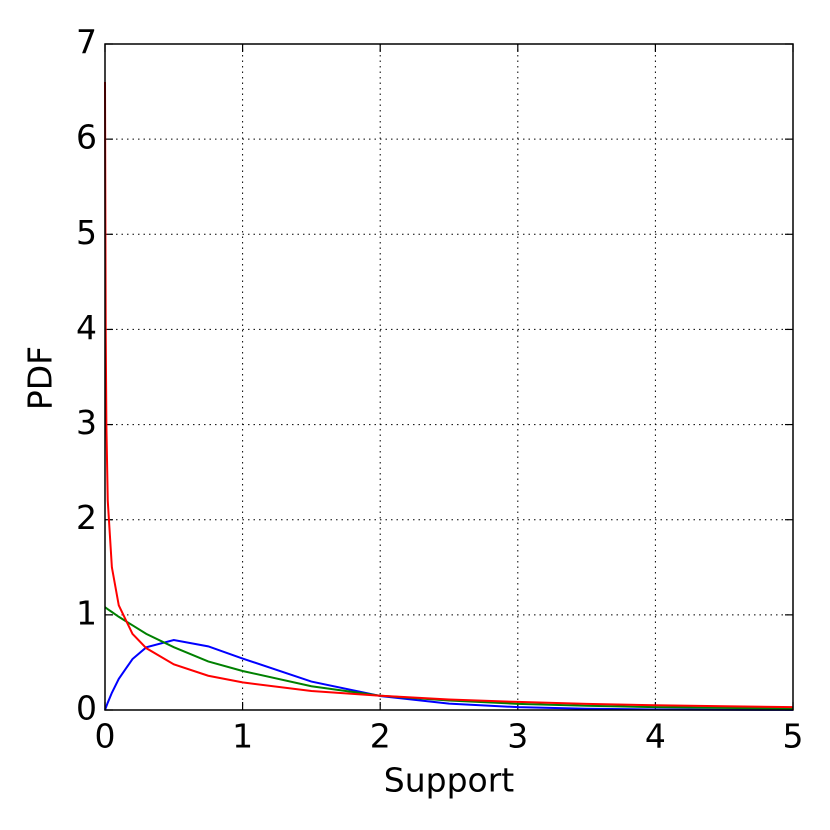 This screenshot has height=830, width=830. I want to click on x-tick-label: 5, so click(793, 736).